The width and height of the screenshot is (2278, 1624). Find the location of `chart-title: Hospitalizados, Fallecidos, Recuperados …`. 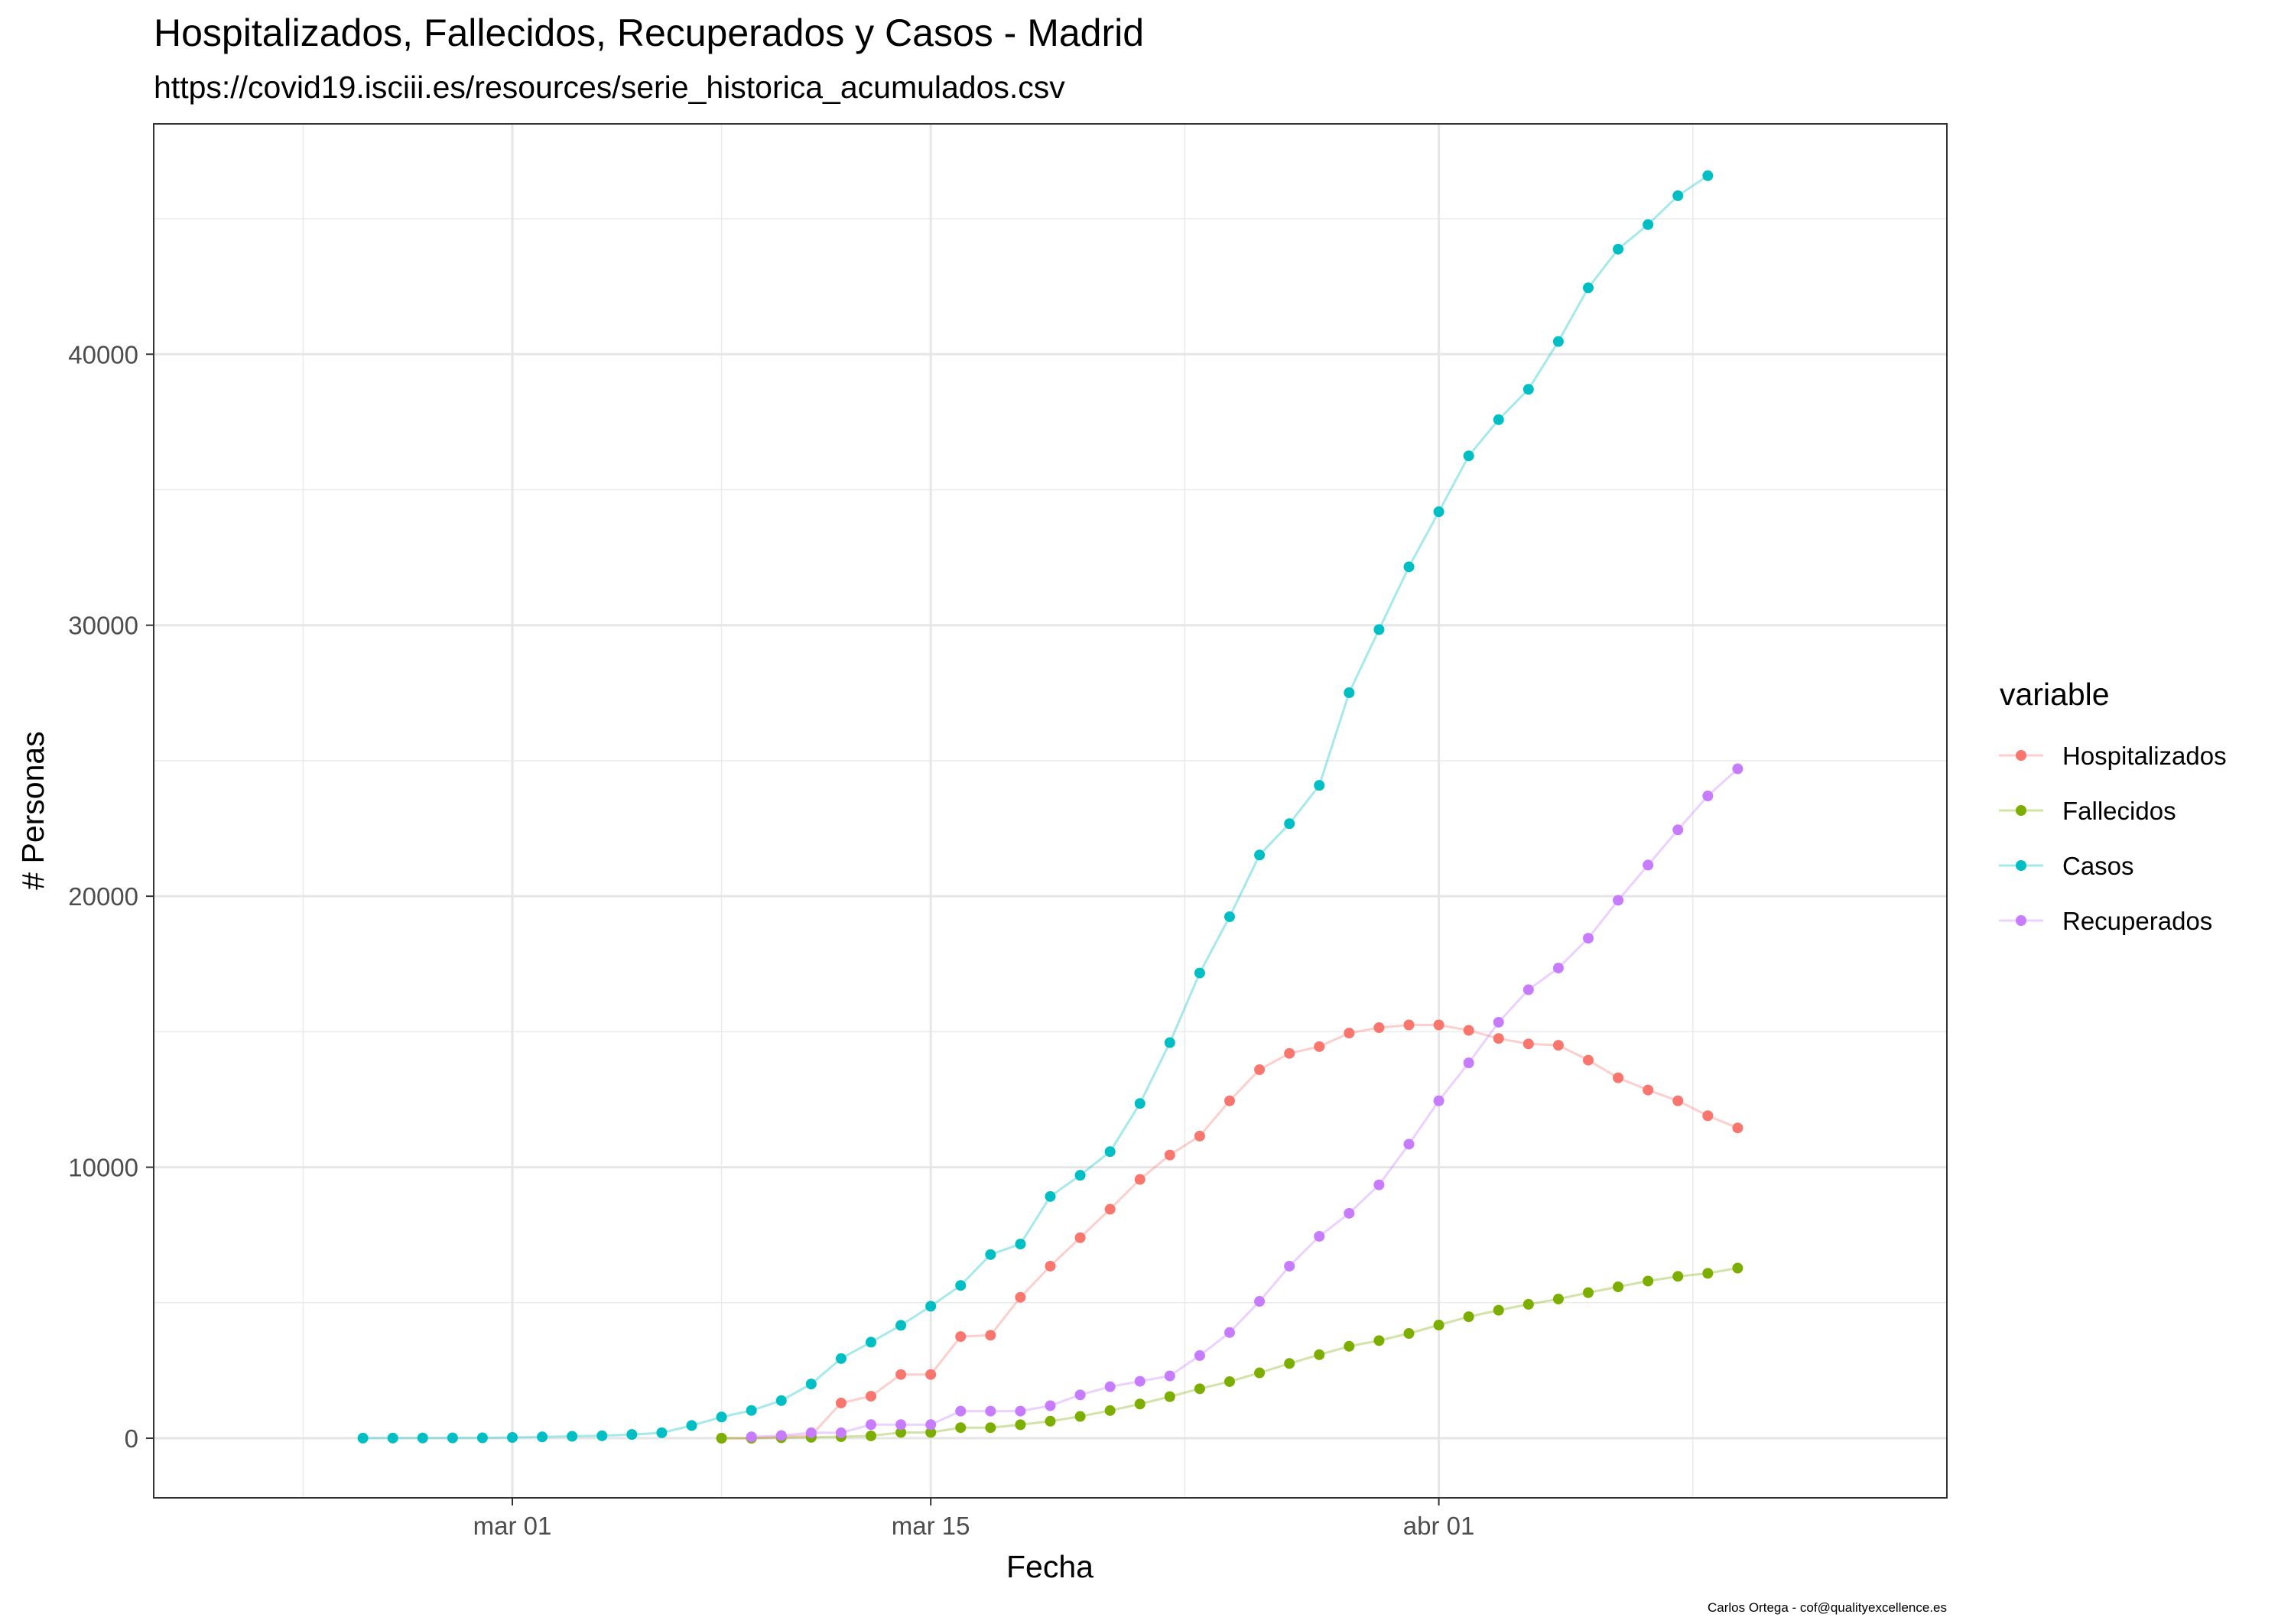

chart-title: Hospitalizados, Fallecidos, Recuperados … is located at coordinates (649, 32).